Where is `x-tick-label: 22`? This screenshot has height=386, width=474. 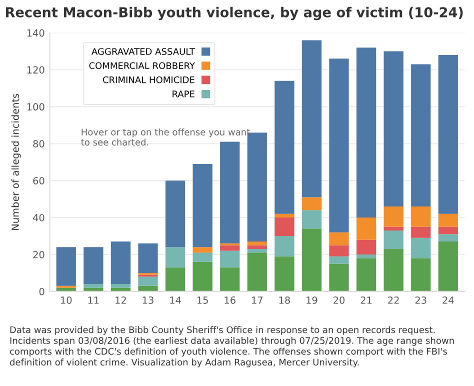
x-tick-label: 22 is located at coordinates (393, 300).